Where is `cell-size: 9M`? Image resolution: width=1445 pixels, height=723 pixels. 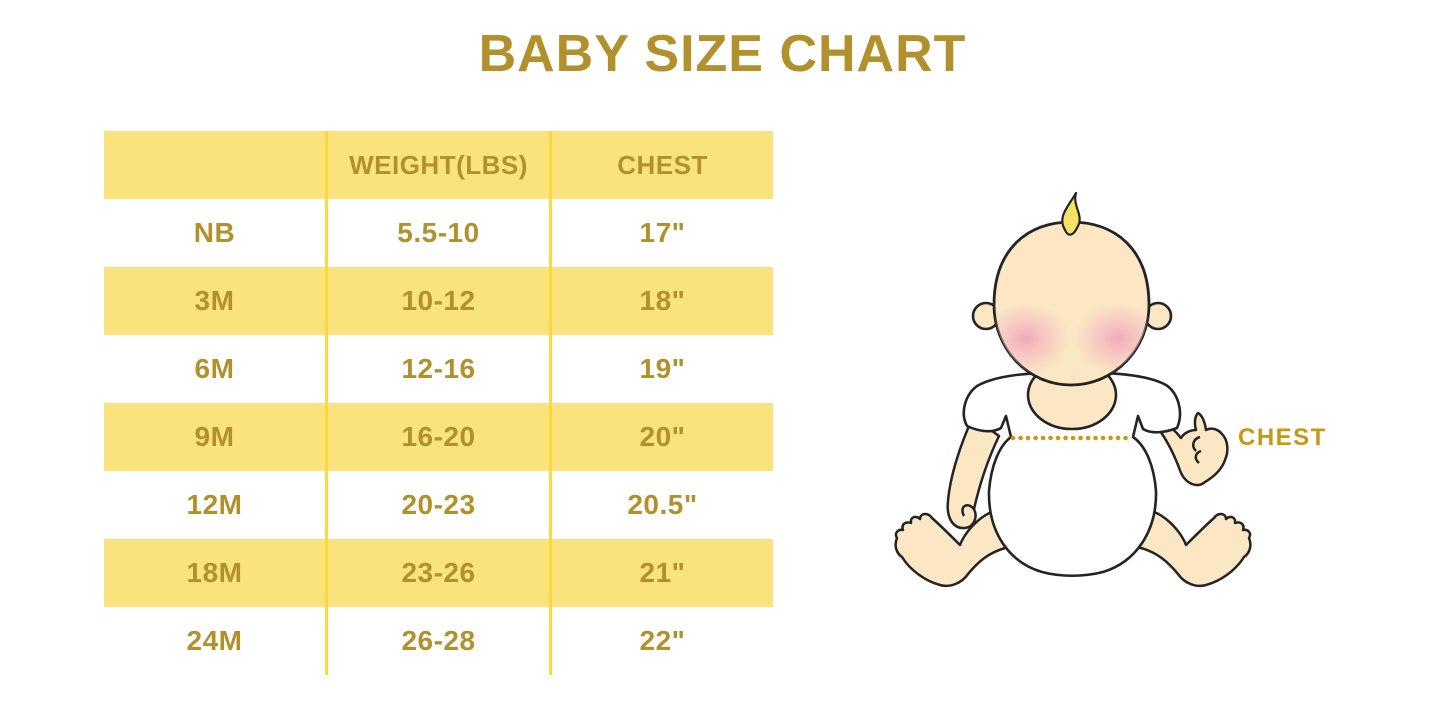 cell-size: 9M is located at coordinates (214, 436).